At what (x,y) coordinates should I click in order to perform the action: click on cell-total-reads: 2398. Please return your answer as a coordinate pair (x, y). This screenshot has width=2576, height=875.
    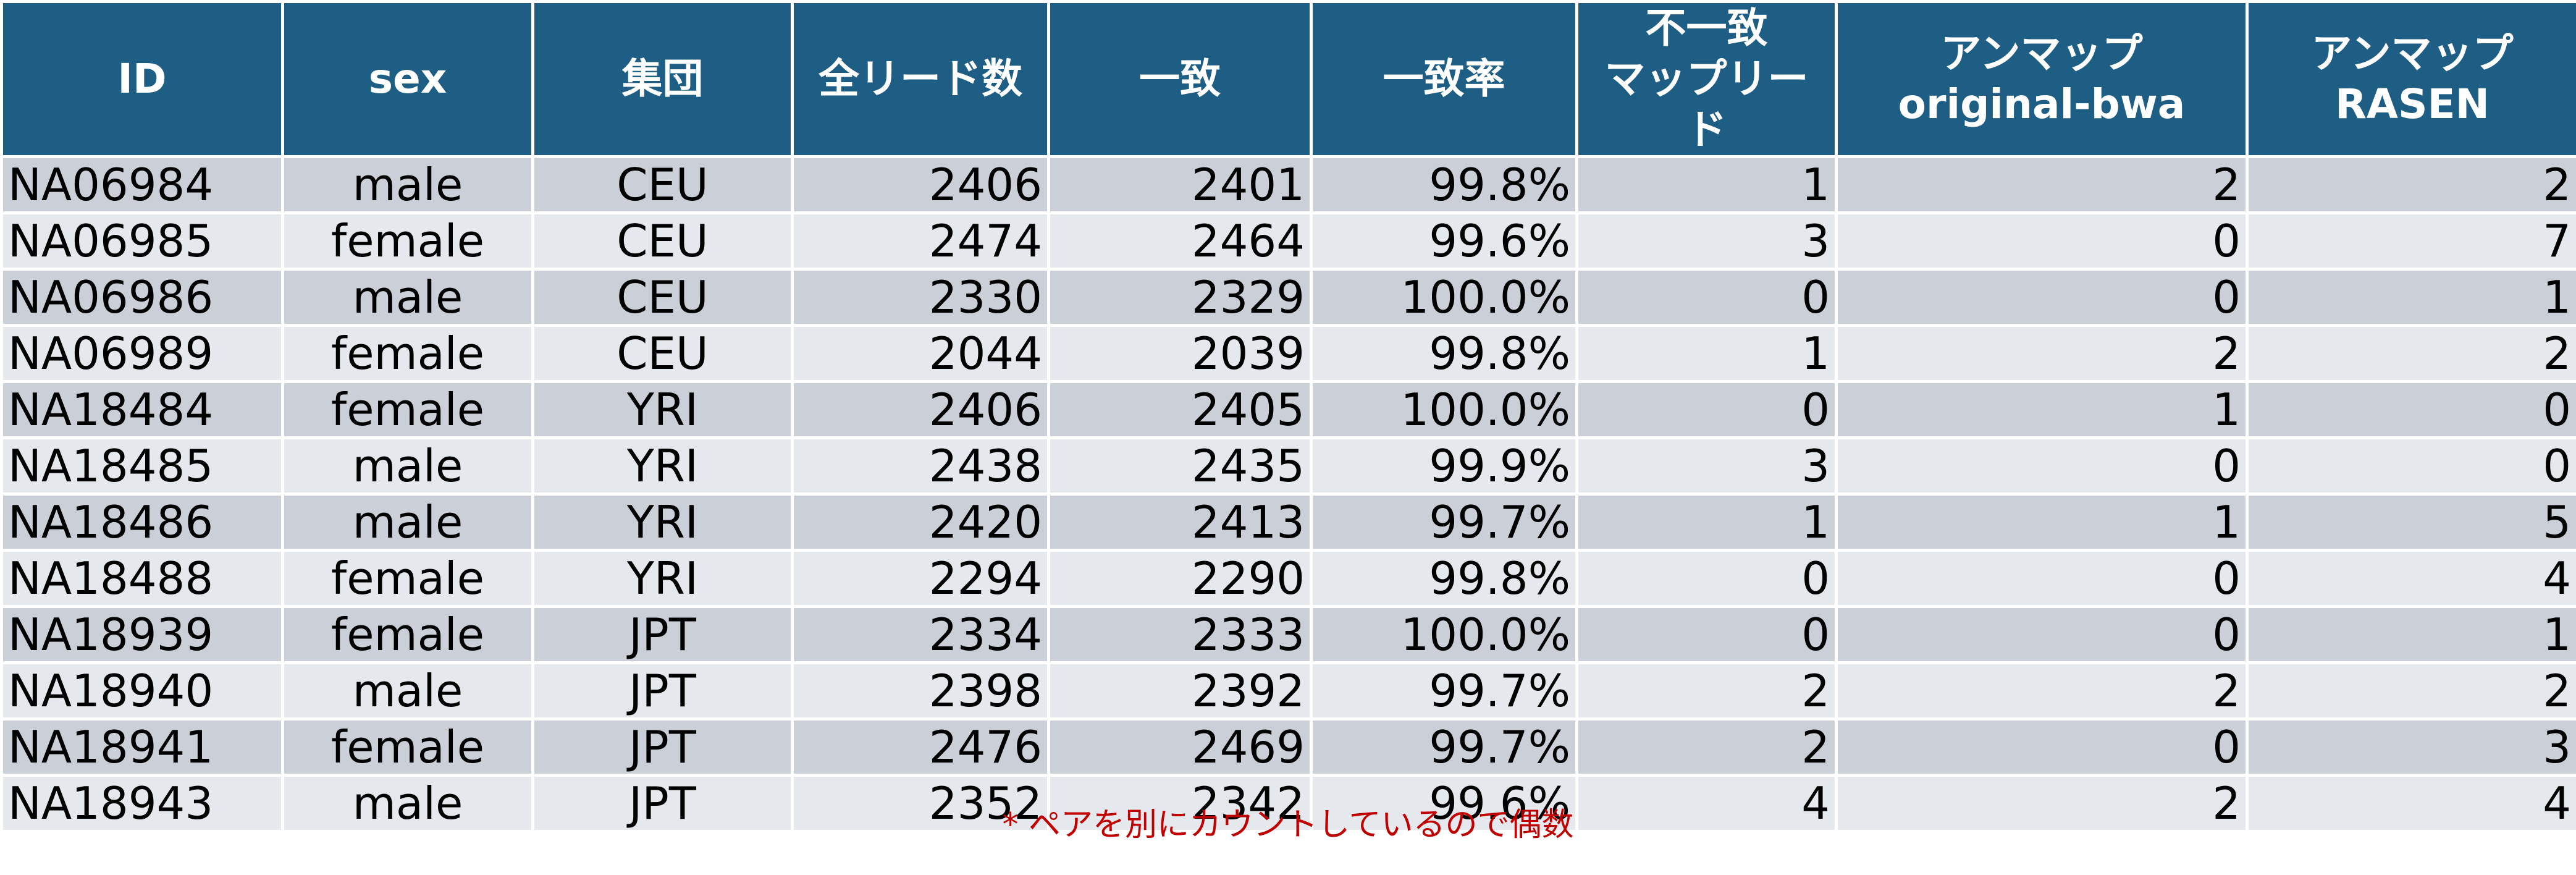
    Looking at the image, I should click on (920, 691).